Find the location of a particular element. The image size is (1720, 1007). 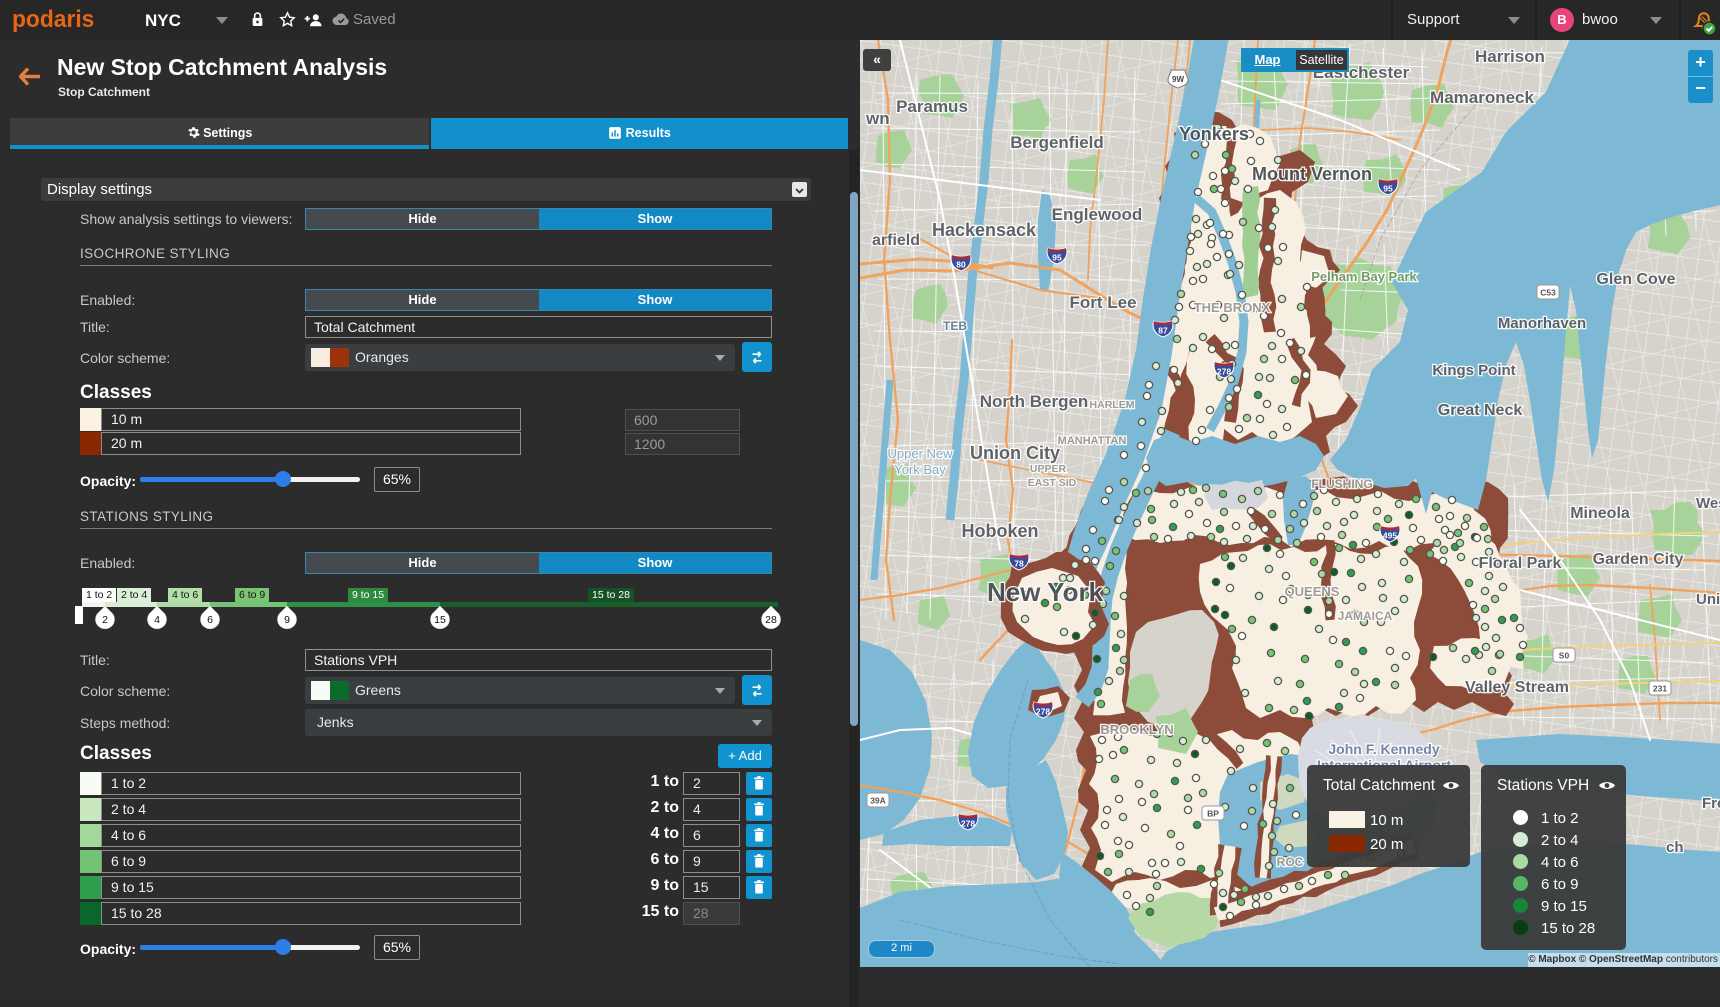

svg-text: 15 is located at coordinates (440, 620).